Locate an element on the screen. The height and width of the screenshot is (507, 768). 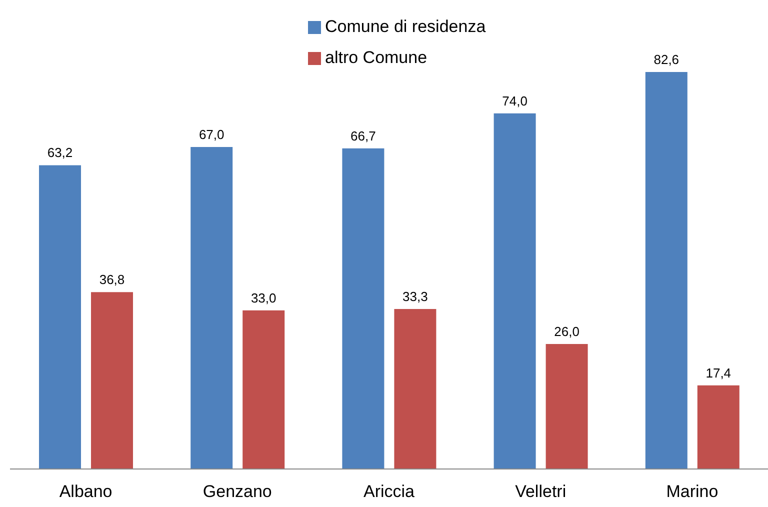
data-label: 33,0 is located at coordinates (263, 298).